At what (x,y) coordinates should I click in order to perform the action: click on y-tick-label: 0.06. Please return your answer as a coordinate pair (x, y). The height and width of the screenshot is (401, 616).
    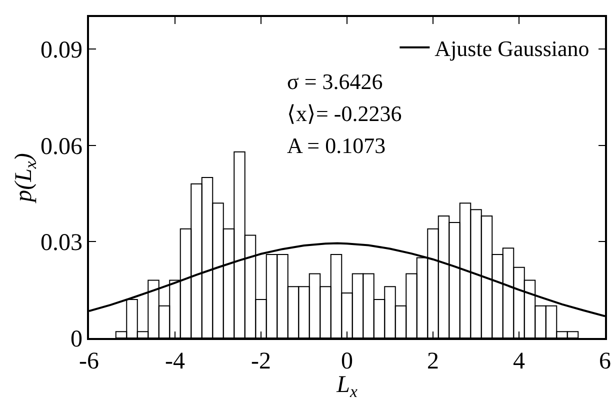
    Looking at the image, I should click on (61, 147).